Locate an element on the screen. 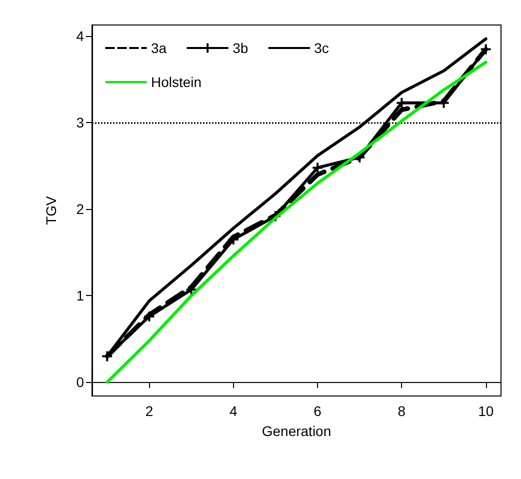 This screenshot has width=521, height=479. x-tick-label: 4 is located at coordinates (233, 411).